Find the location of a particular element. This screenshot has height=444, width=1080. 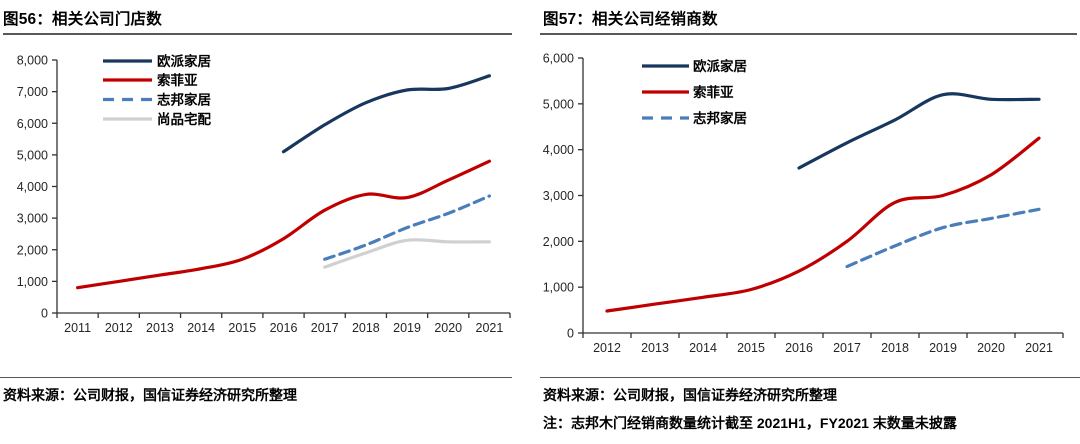

legend-label-尚品宅配: 尚品宅配 is located at coordinates (184, 119).